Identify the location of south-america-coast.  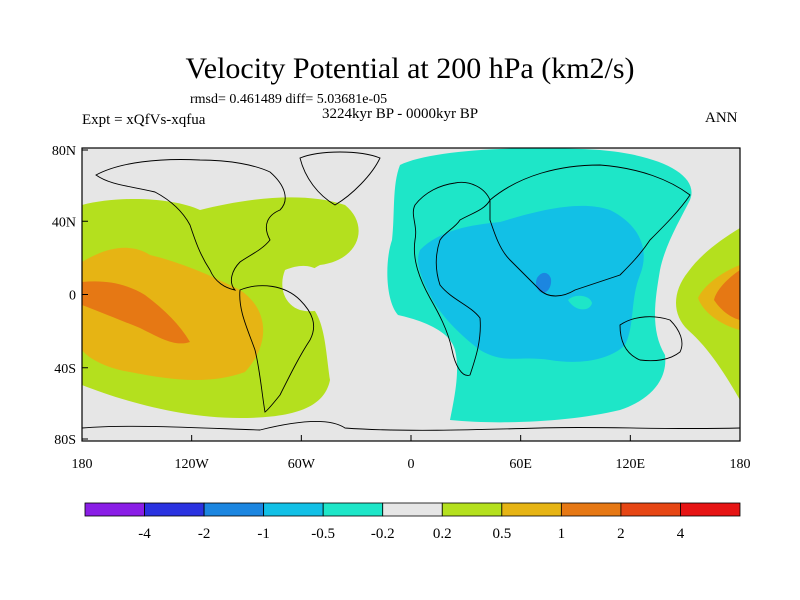
(276, 349).